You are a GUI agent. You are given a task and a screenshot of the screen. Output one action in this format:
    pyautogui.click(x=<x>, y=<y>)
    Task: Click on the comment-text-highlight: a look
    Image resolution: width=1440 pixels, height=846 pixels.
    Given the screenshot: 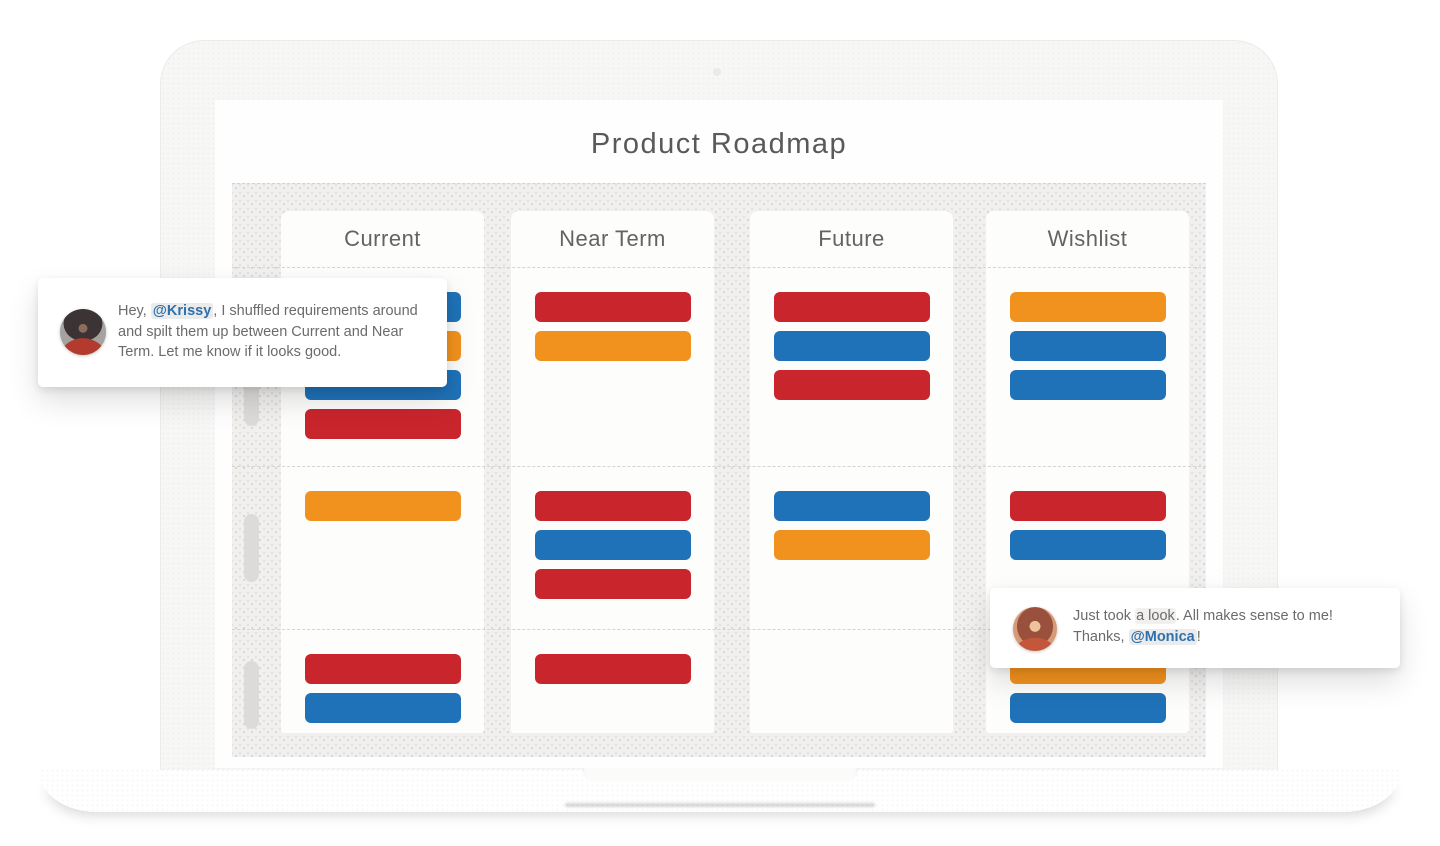 What is the action you would take?
    pyautogui.click(x=1155, y=616)
    